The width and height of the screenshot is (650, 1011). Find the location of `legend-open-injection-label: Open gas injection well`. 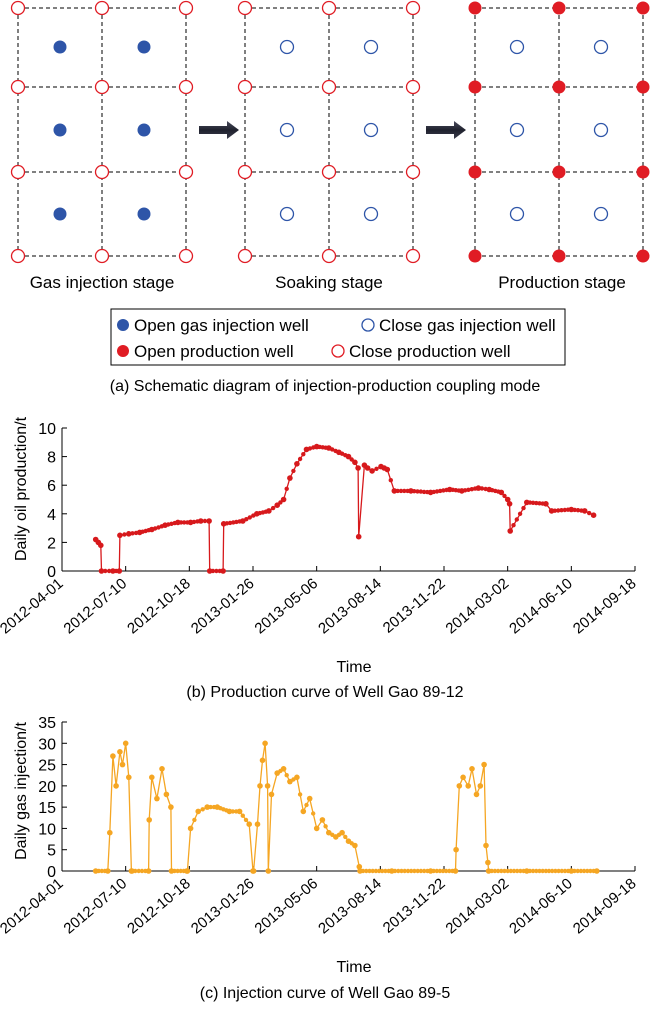

legend-open-injection-label: Open gas injection well is located at coordinates (221, 325).